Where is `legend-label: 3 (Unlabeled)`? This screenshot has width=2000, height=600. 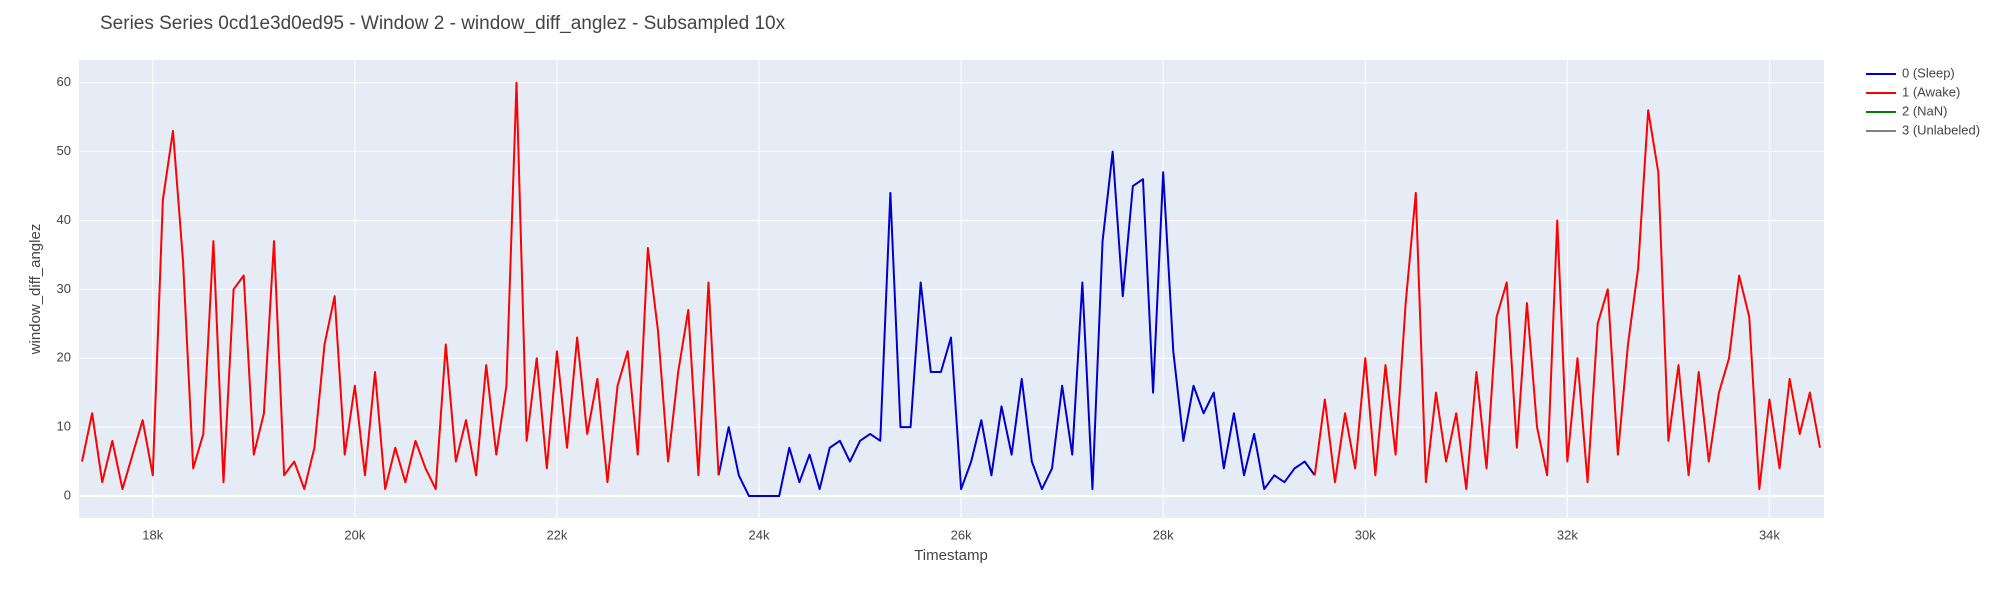
legend-label: 3 (Unlabeled) is located at coordinates (1941, 129).